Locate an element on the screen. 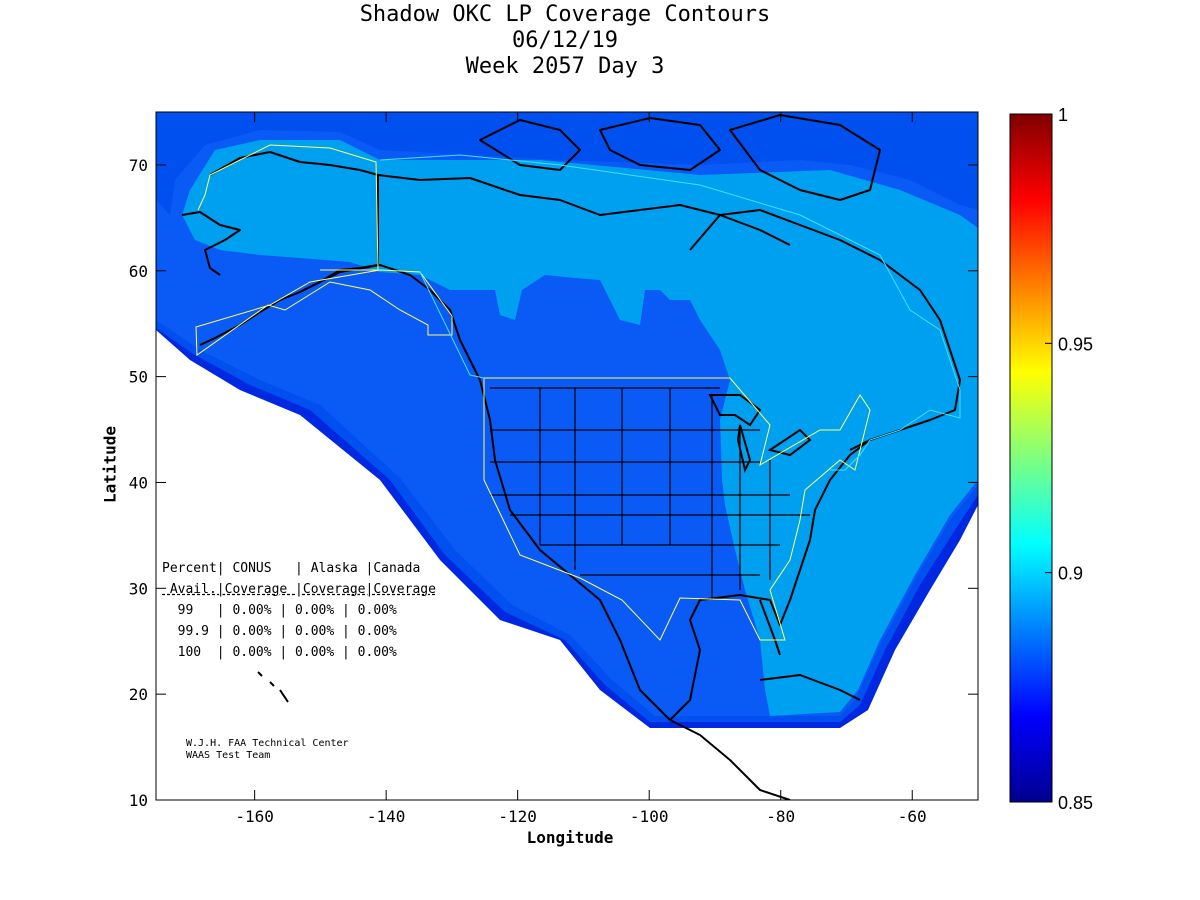  y-tick-label: 10 is located at coordinates (138, 800).